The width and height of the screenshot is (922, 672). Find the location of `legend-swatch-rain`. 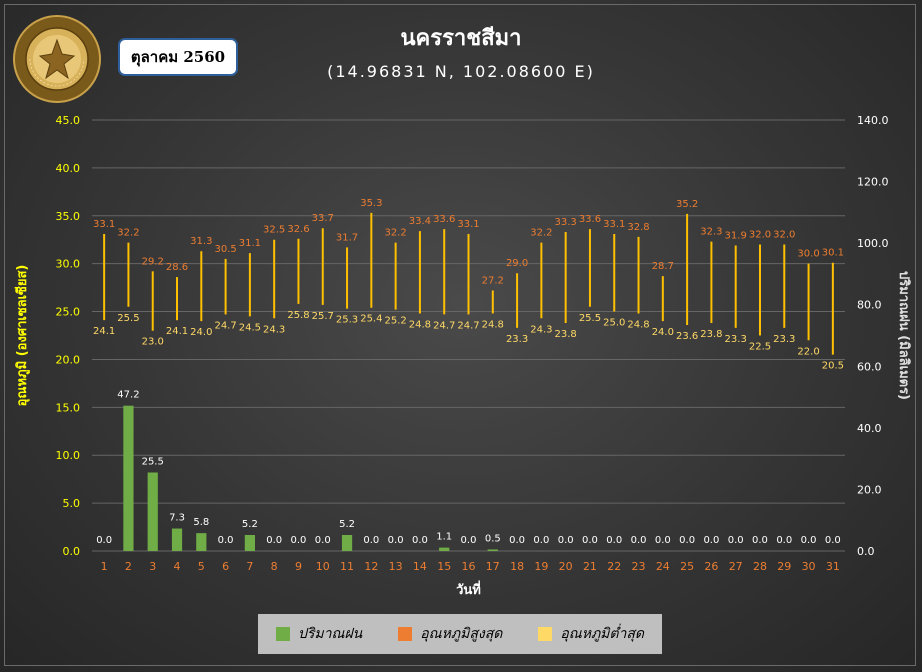

legend-swatch-rain is located at coordinates (282, 634).